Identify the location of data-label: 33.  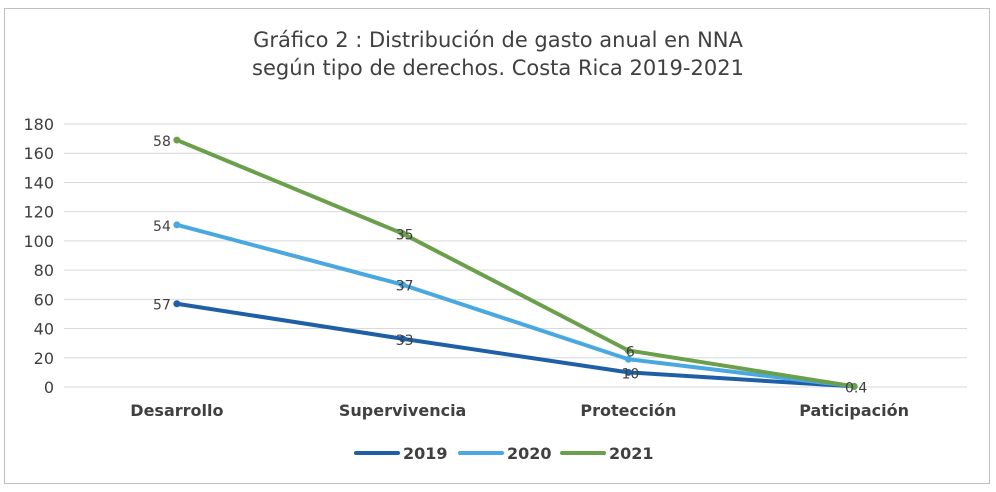
(405, 341).